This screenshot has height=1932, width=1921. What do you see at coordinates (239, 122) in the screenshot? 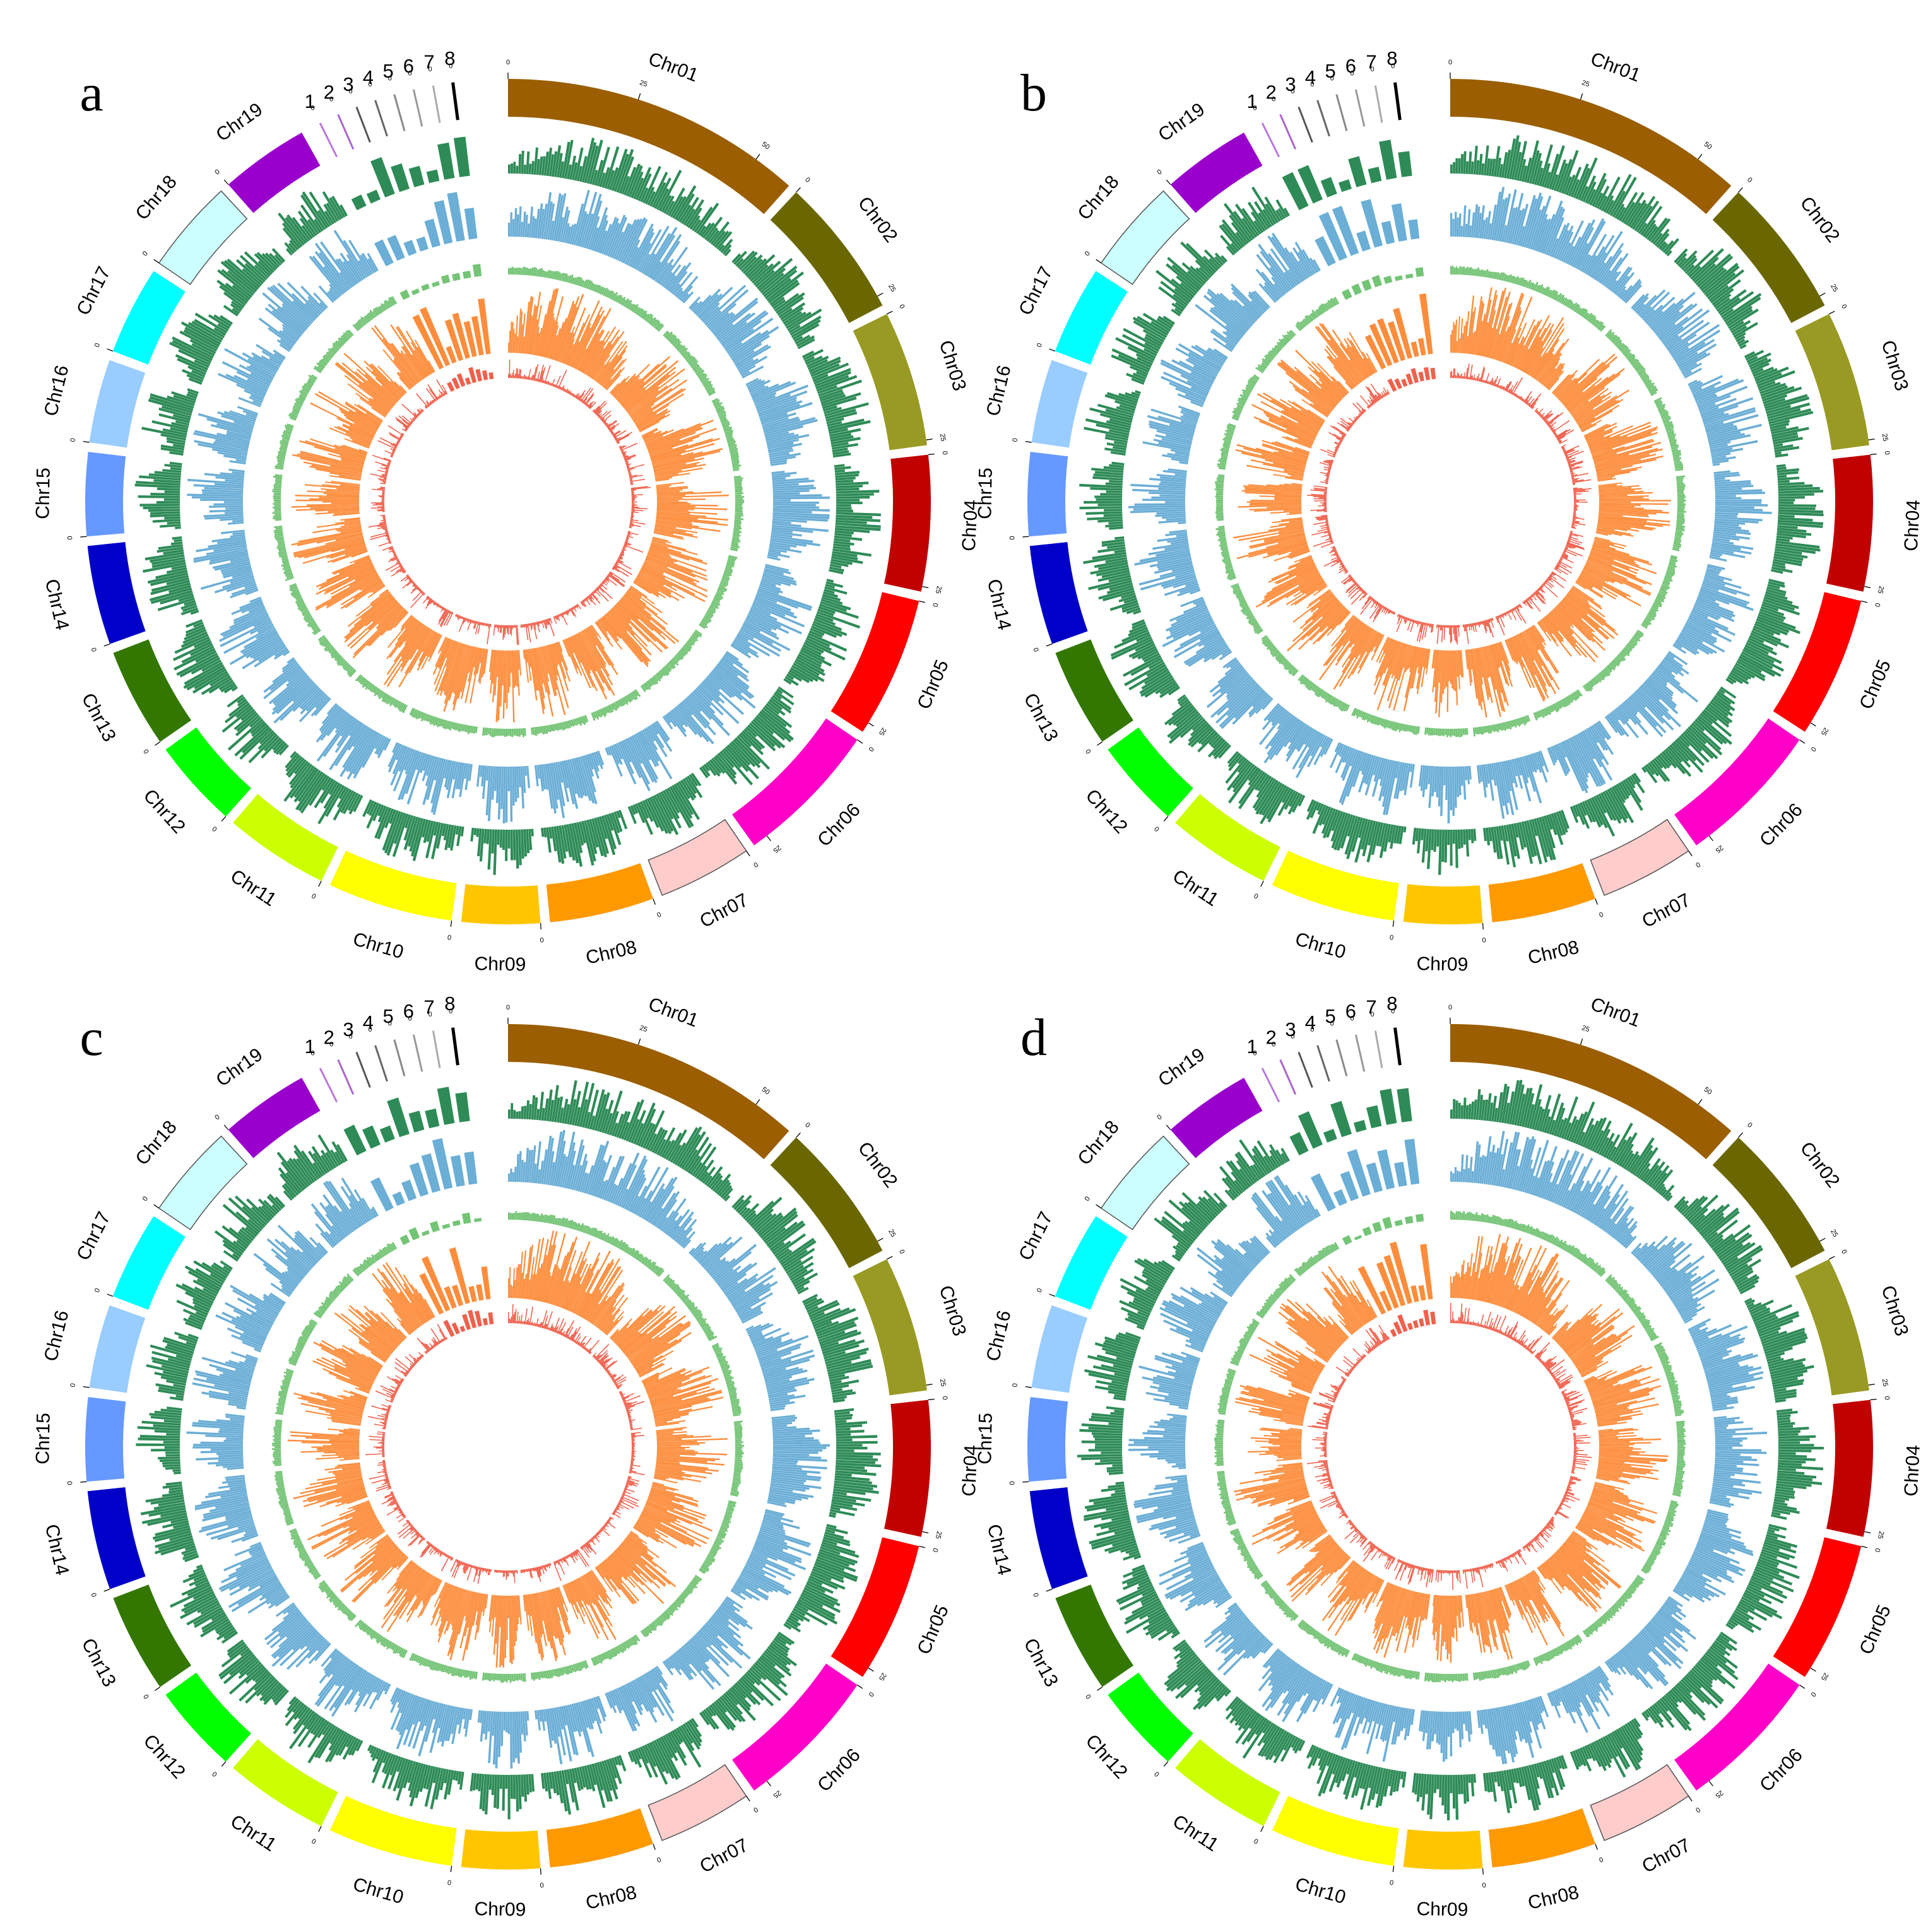
I see `chromosome-label: Chr19` at bounding box center [239, 122].